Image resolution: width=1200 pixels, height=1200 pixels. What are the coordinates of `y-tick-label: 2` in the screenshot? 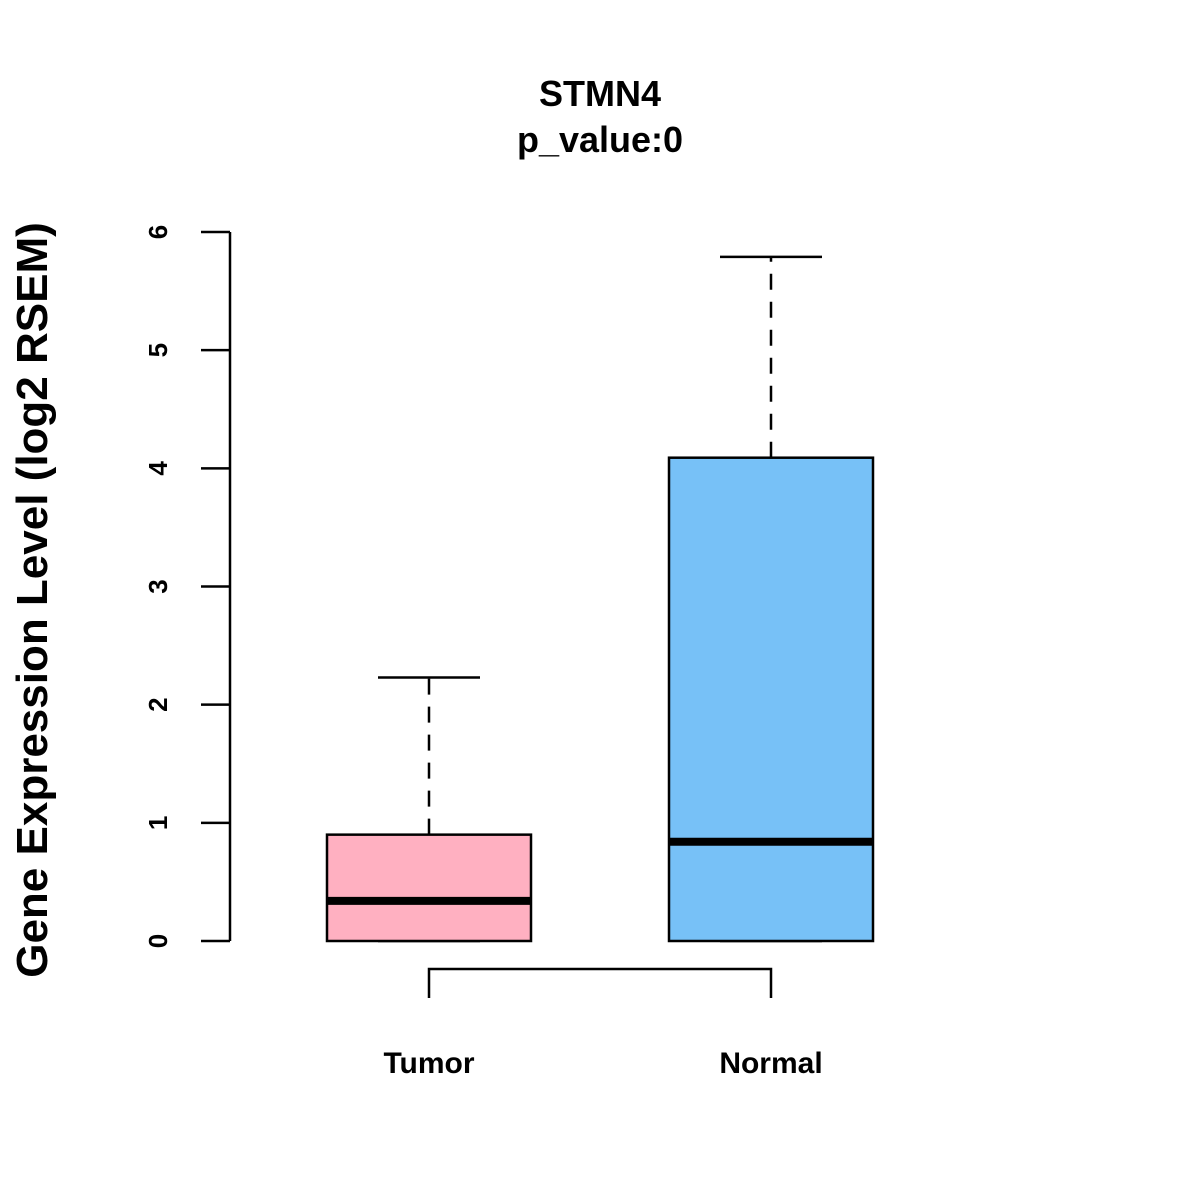 It's located at (158, 704).